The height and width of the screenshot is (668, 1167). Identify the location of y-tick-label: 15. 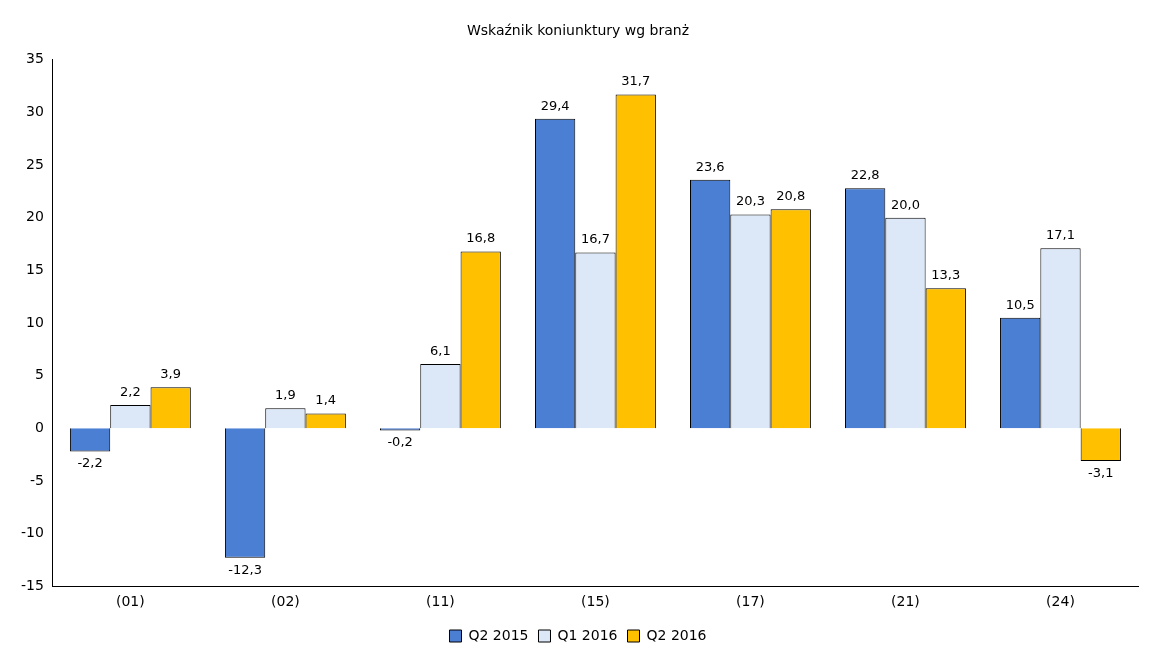
(35, 269).